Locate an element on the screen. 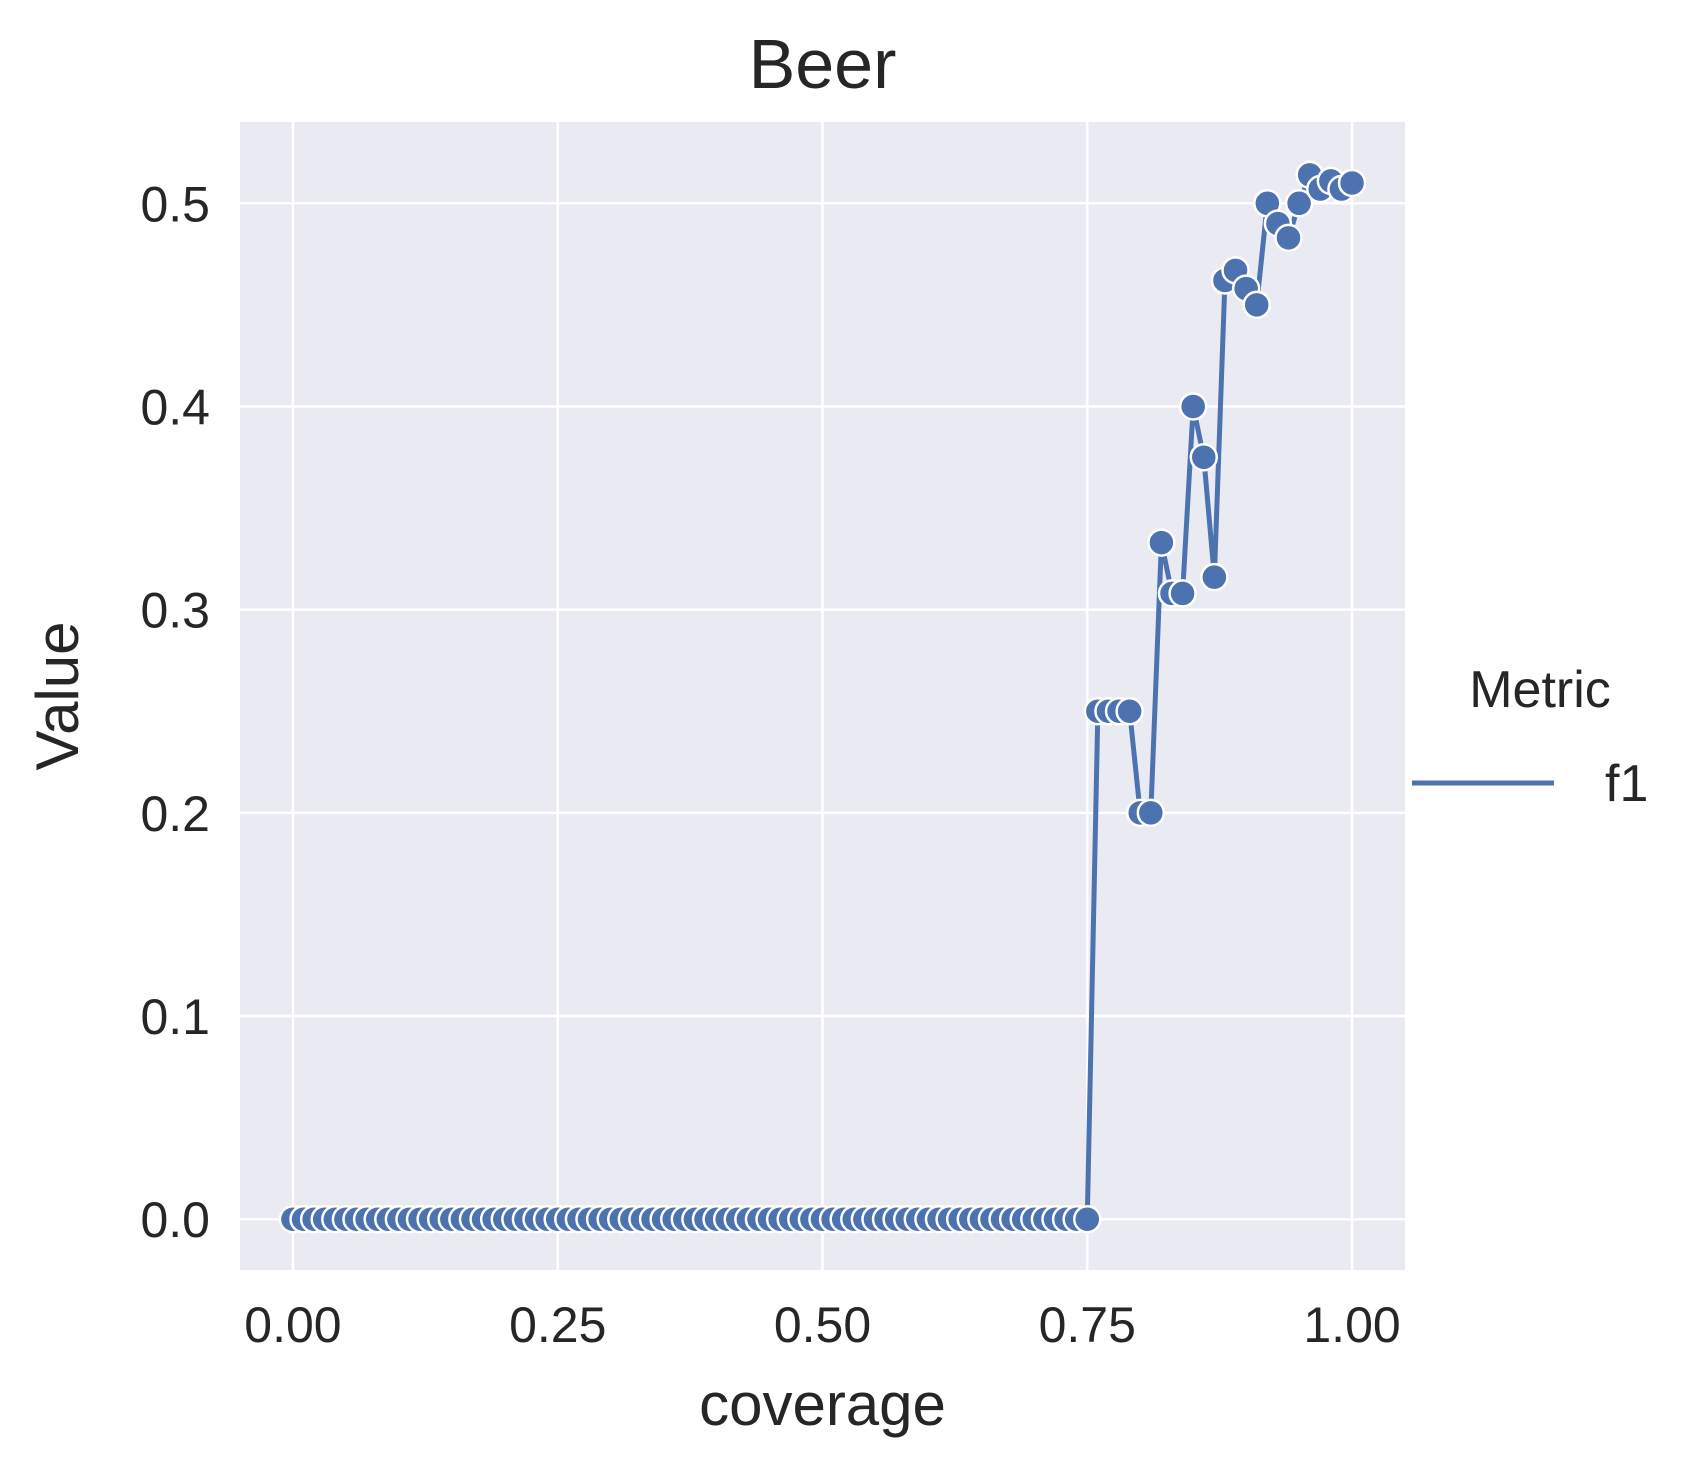 The width and height of the screenshot is (1695, 1463). y-tick-label: 0.4 is located at coordinates (175, 407).